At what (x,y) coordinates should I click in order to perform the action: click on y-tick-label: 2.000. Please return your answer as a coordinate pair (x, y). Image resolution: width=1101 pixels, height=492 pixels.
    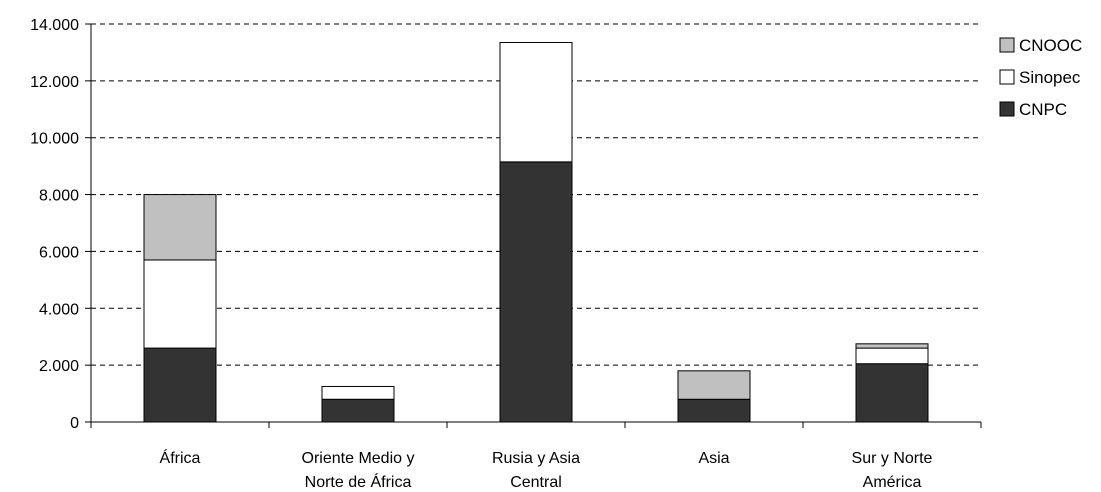
    Looking at the image, I should click on (59, 366).